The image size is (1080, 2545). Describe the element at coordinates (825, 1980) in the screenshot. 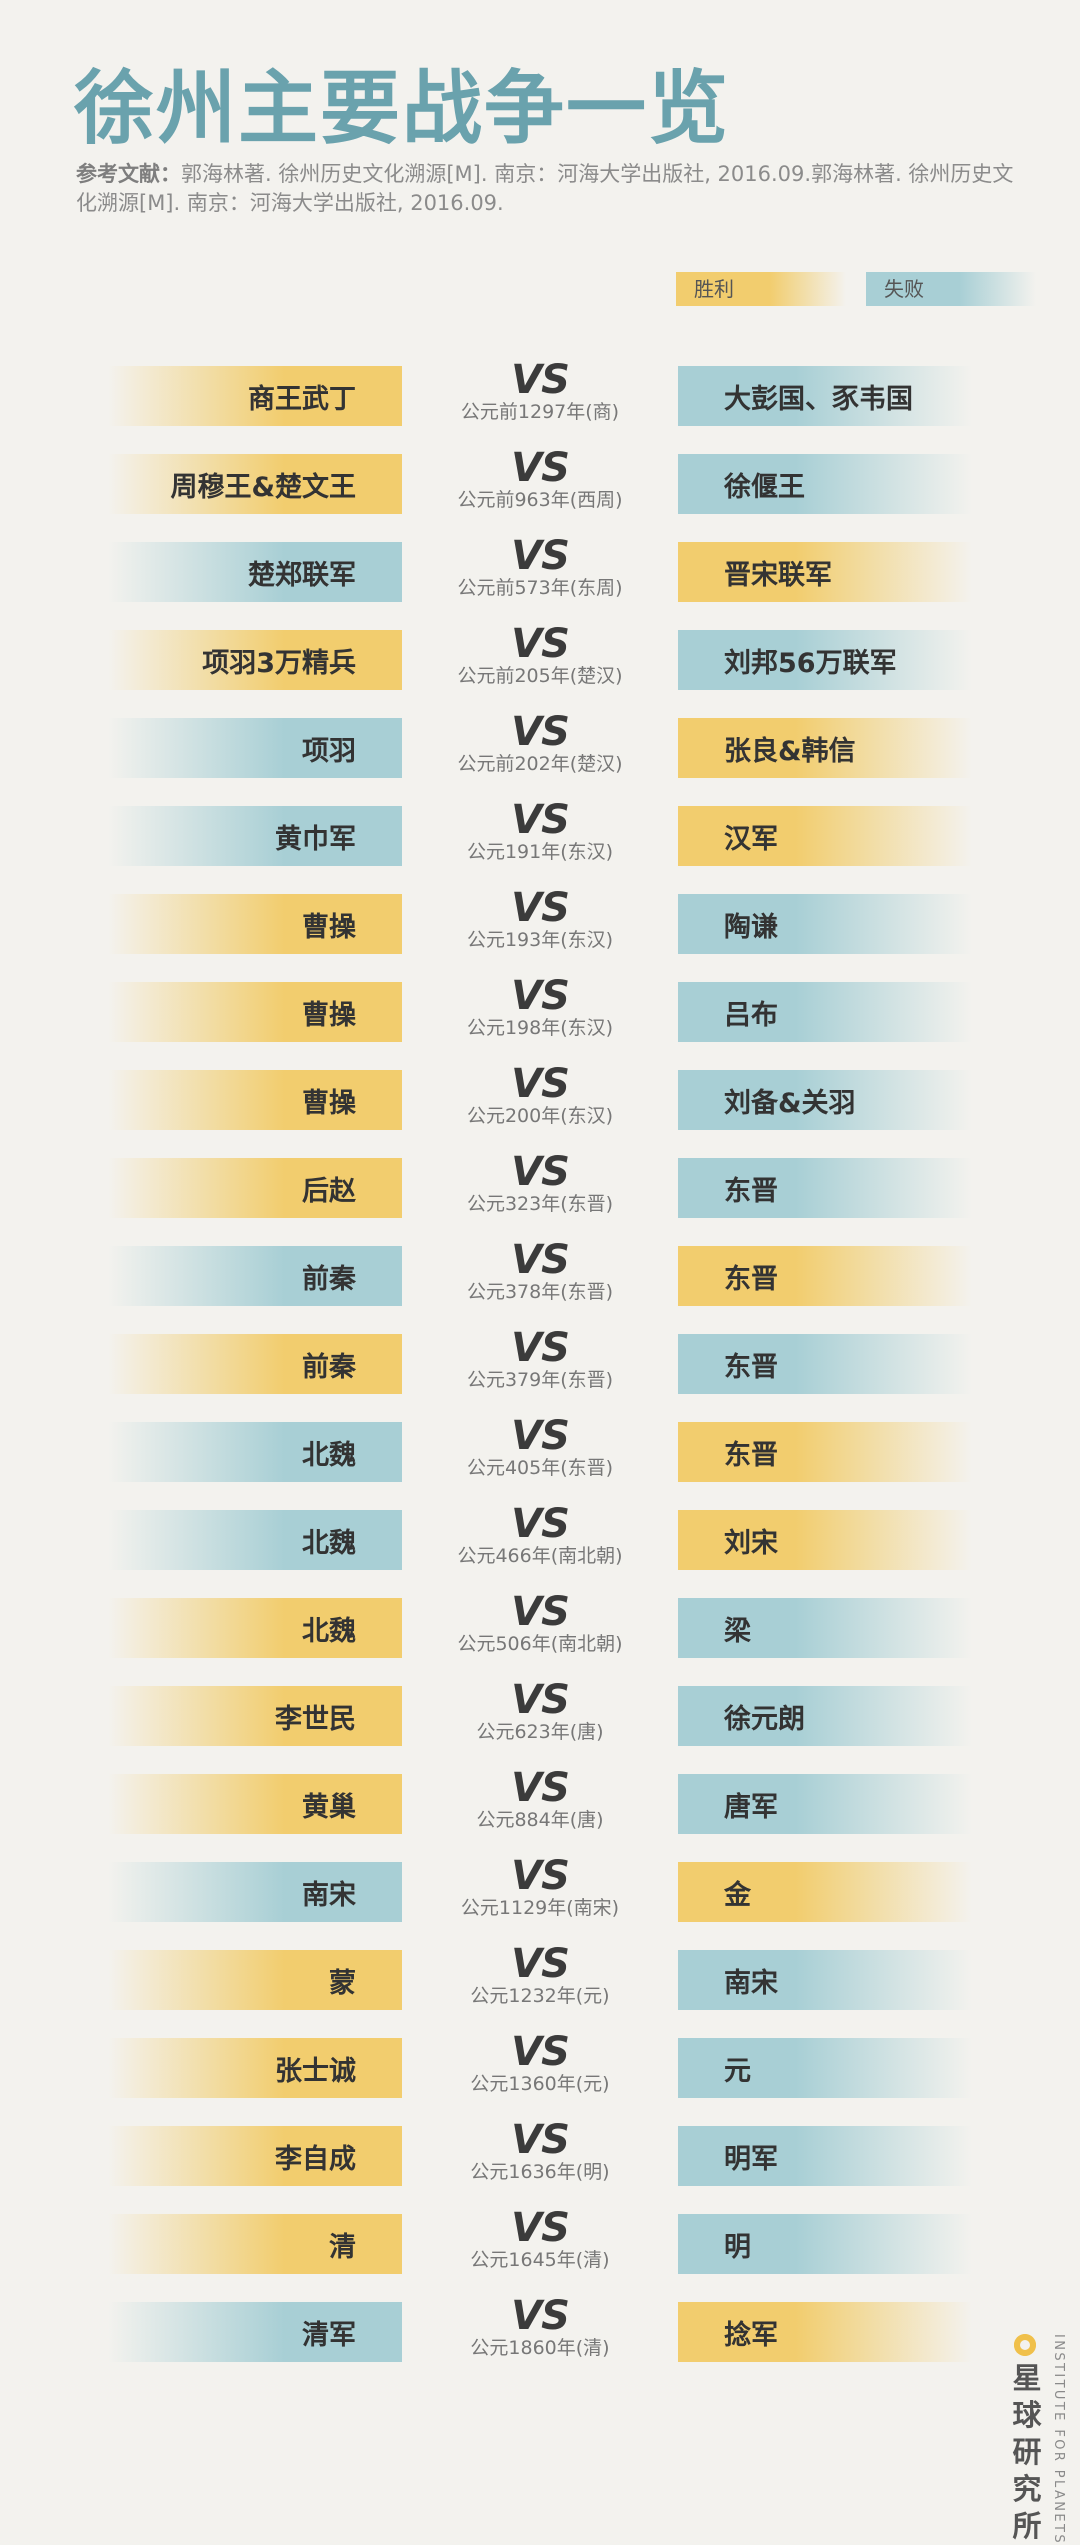

I see `battle-right-side: 南宋` at that location.